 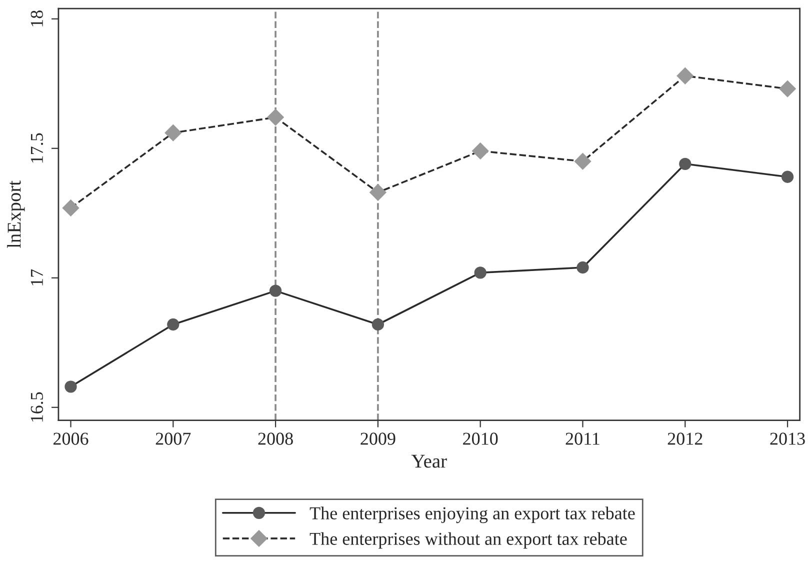 I want to click on y-tick-label: 16.5, so click(x=37, y=407).